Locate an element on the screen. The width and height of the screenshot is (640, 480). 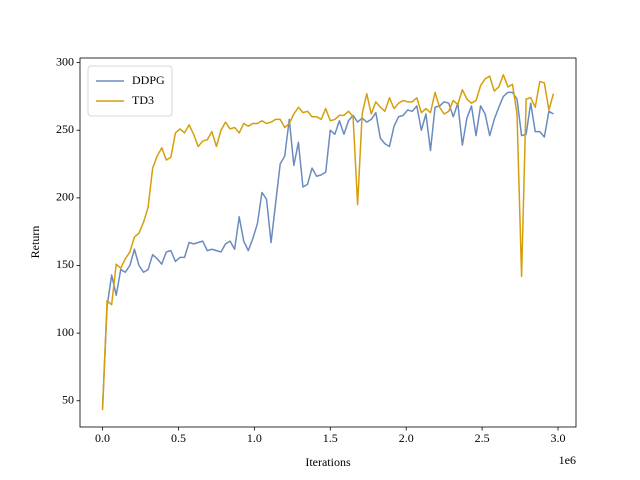
legend-frame is located at coordinates (130, 91).